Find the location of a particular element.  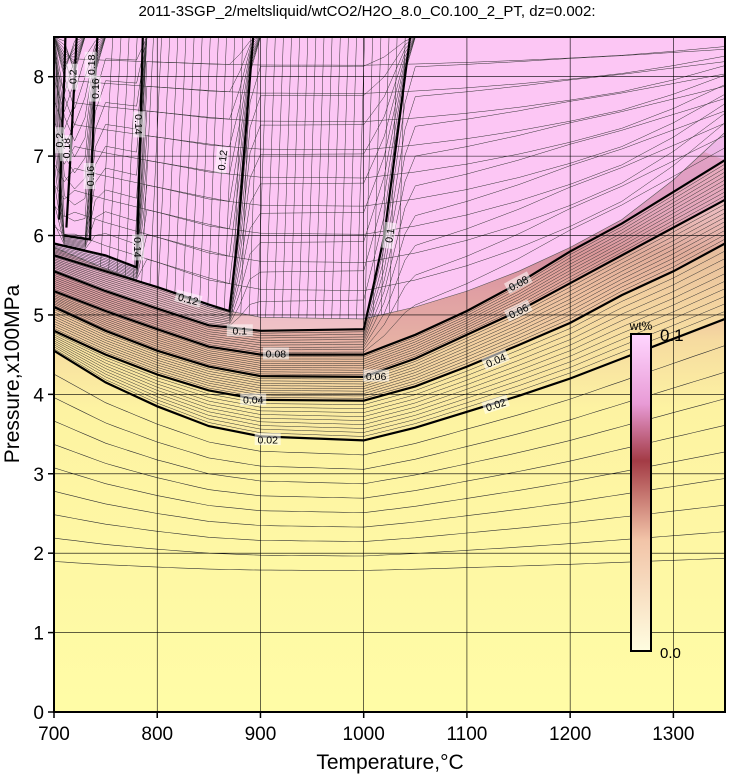

y-tick-label: 5 is located at coordinates (38, 316).